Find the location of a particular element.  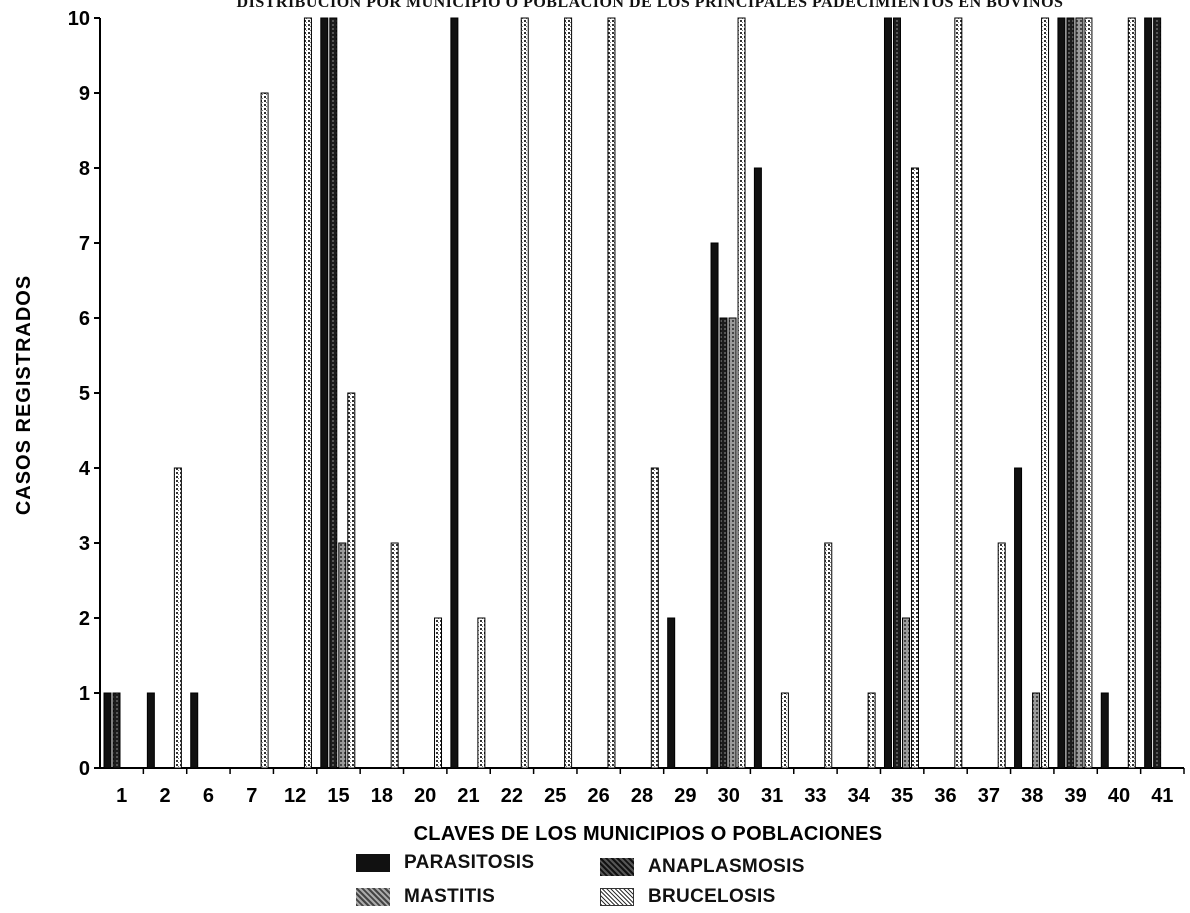

x-tick-label: 41 is located at coordinates (1162, 796).